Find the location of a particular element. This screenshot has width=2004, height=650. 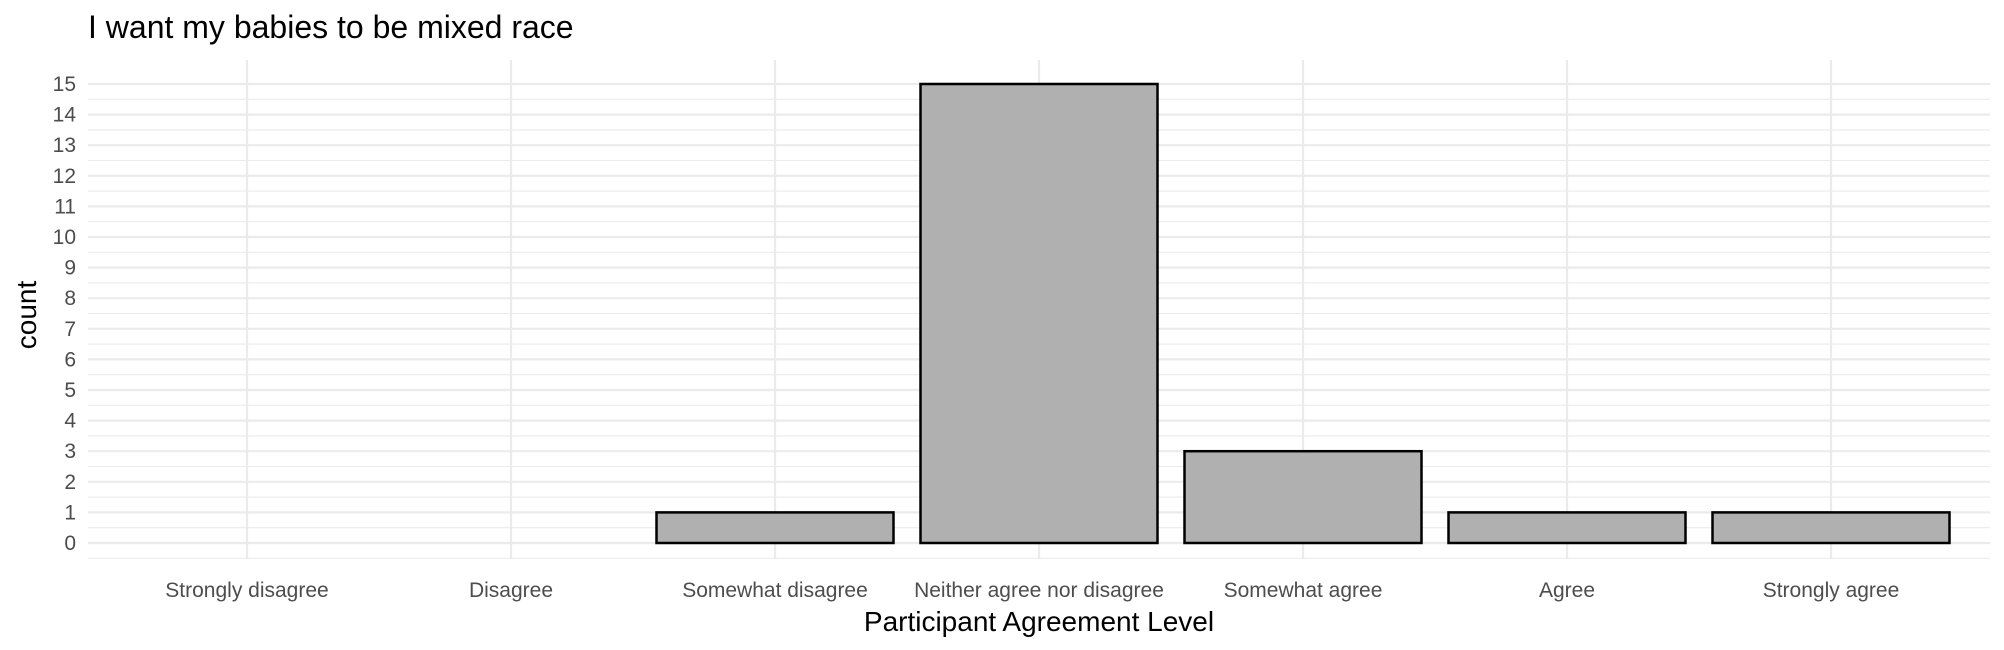

y-tick-label: 6 is located at coordinates (70, 359).